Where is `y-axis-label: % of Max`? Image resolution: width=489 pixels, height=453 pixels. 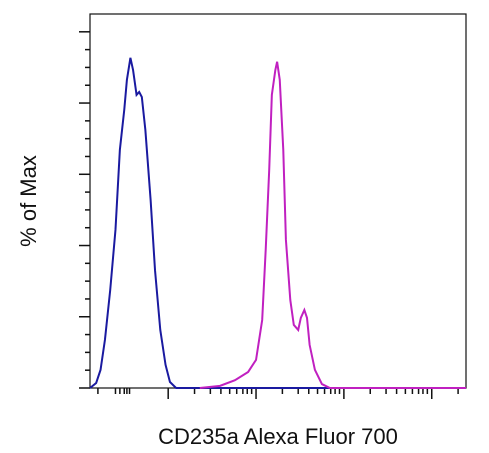
y-axis-label: % of Max is located at coordinates (28, 201).